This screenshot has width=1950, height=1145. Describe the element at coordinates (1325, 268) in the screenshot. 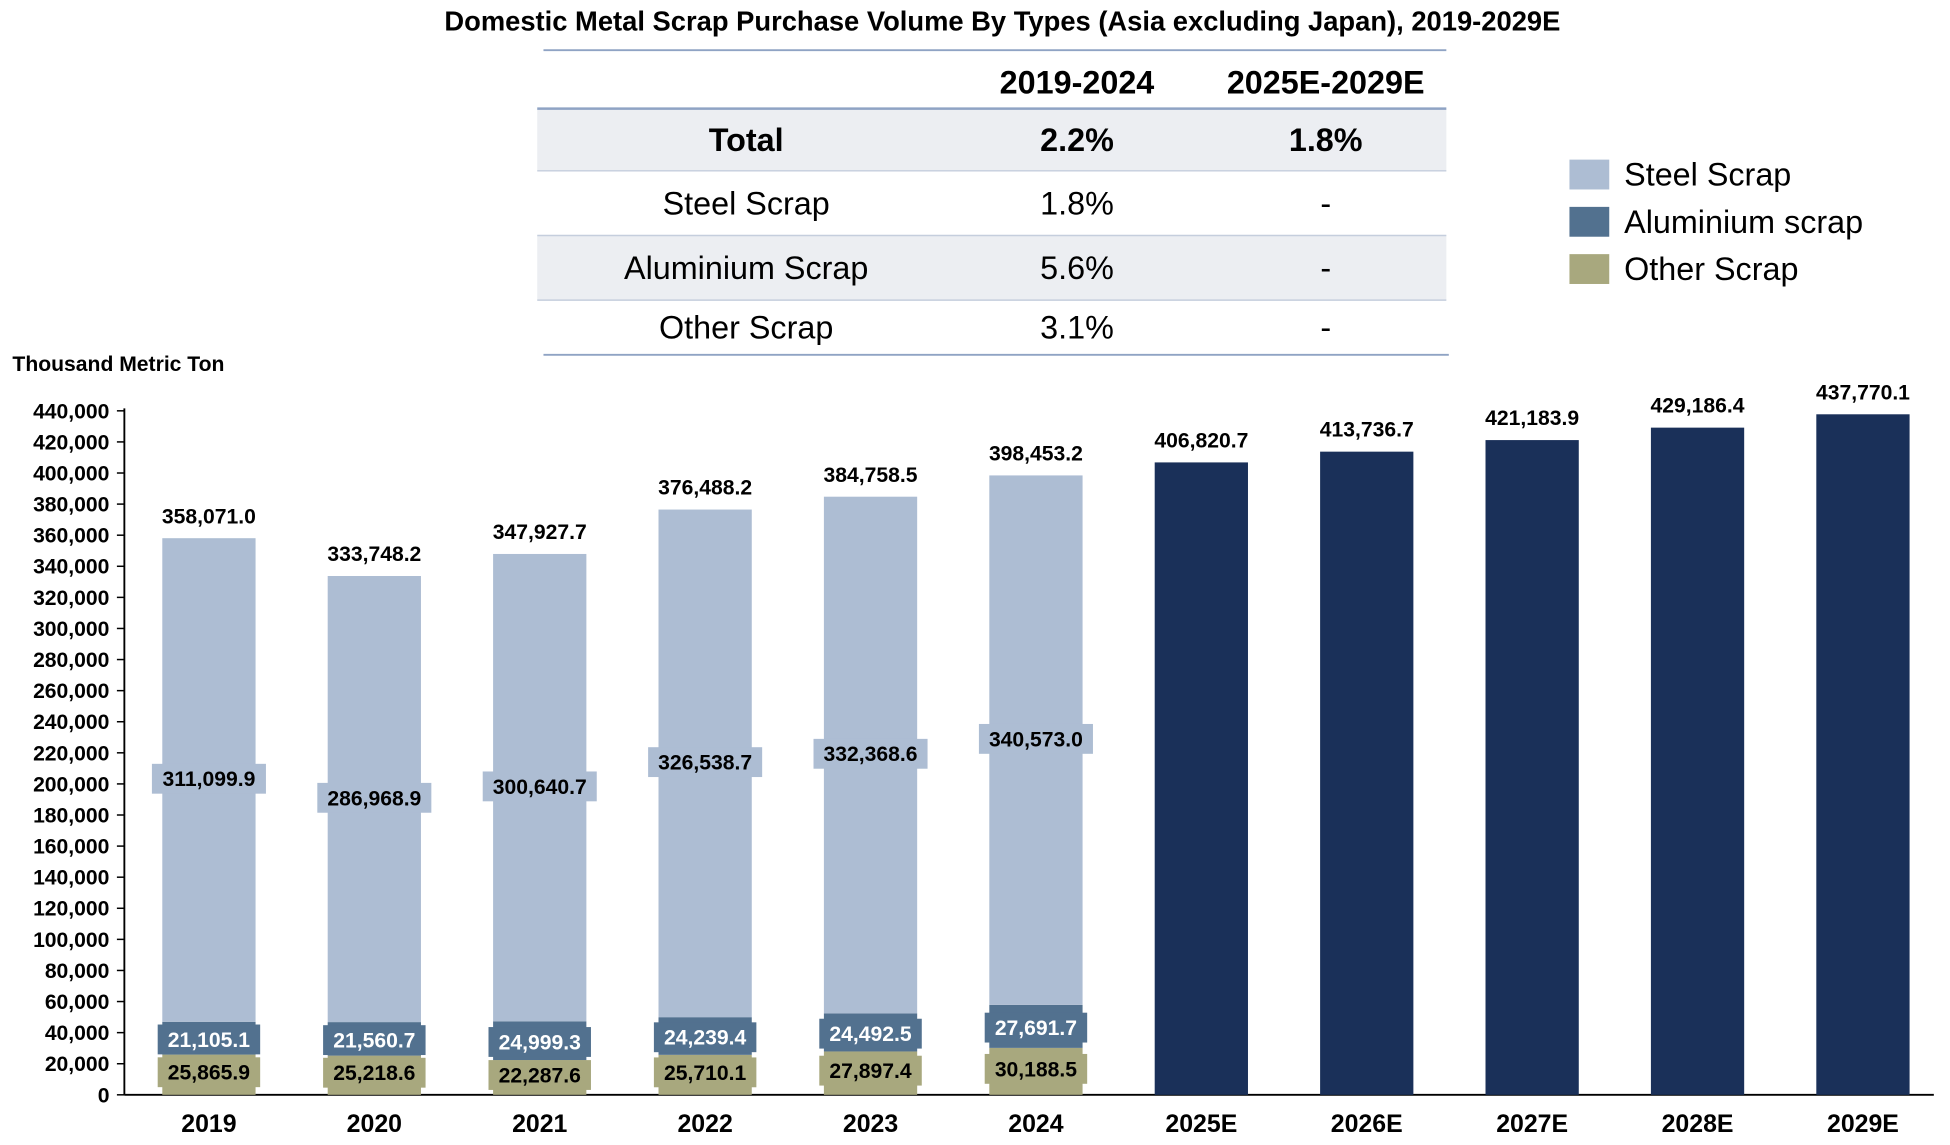

I see `table-cell: -` at that location.